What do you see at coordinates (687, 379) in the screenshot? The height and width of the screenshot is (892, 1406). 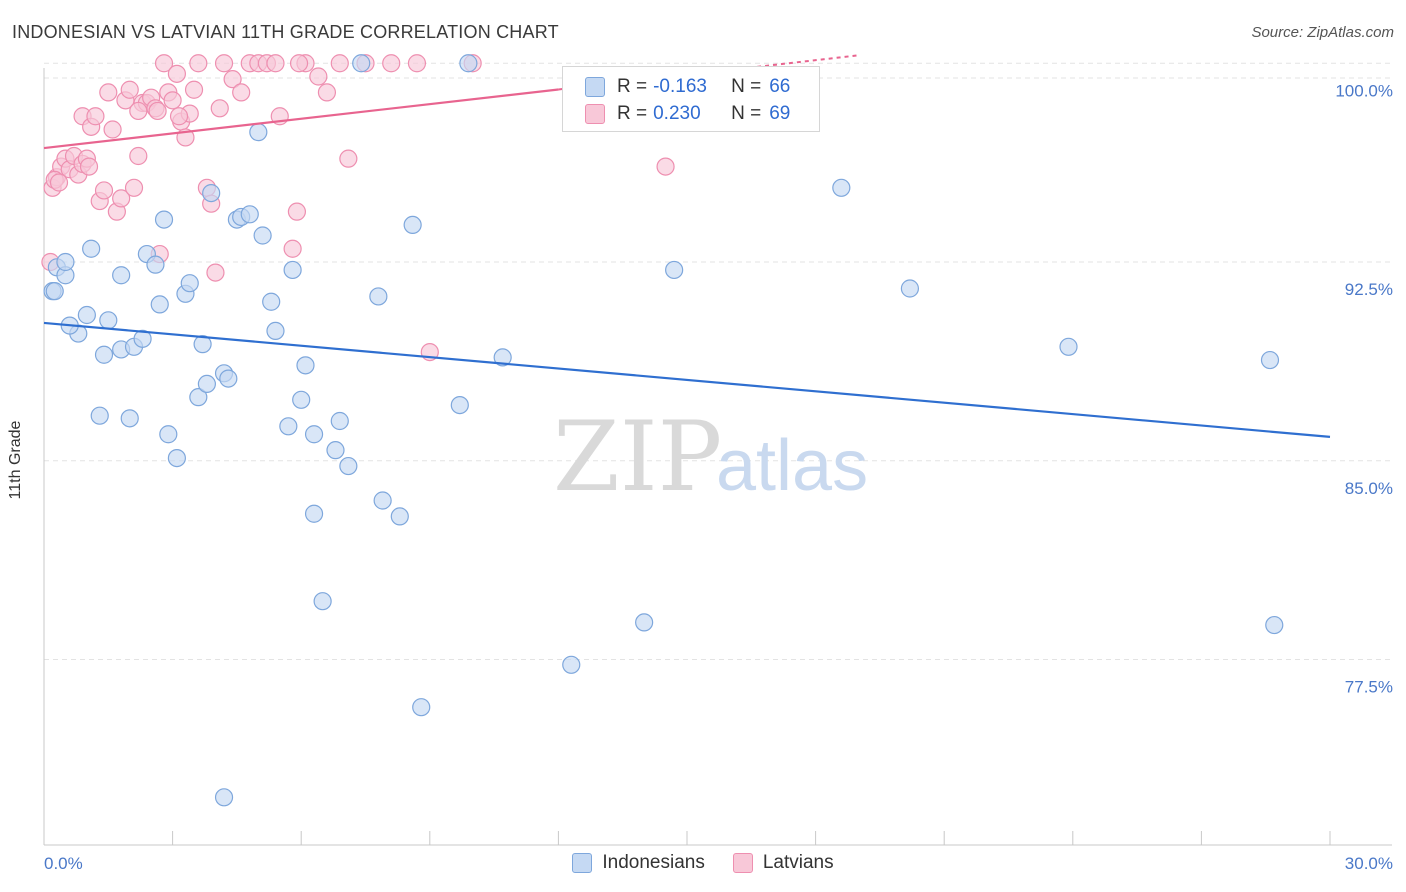 I see `indonesians-trend-line` at bounding box center [687, 379].